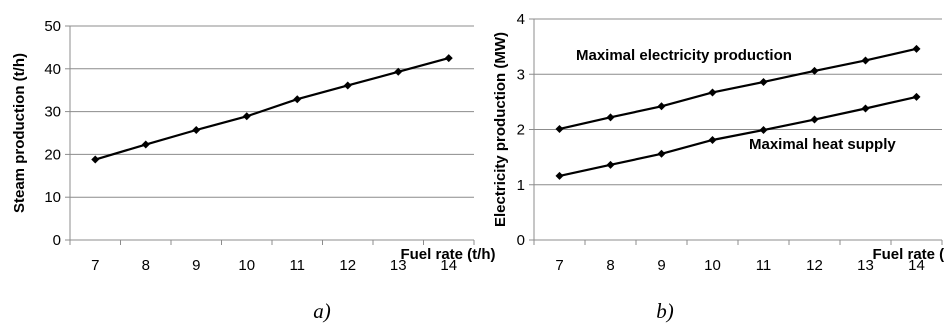 The width and height of the screenshot is (944, 325). I want to click on y-tick-label: 40, so click(52, 69).